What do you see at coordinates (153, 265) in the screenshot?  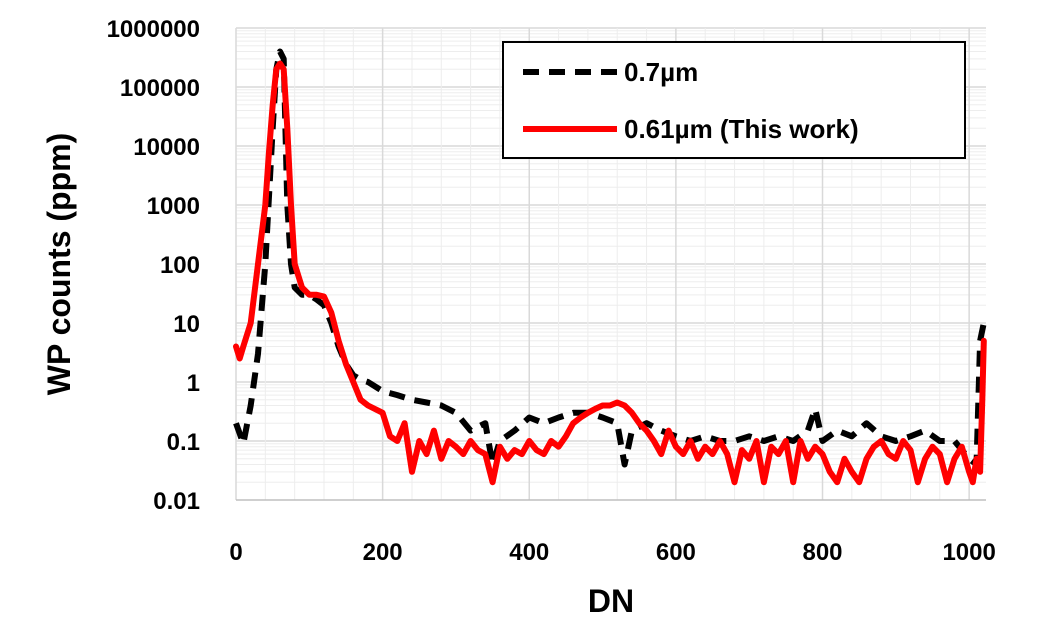 I see `y-tick-labels: 0.01 0.1 1 10 100 1000 10000 100000 1000000` at bounding box center [153, 265].